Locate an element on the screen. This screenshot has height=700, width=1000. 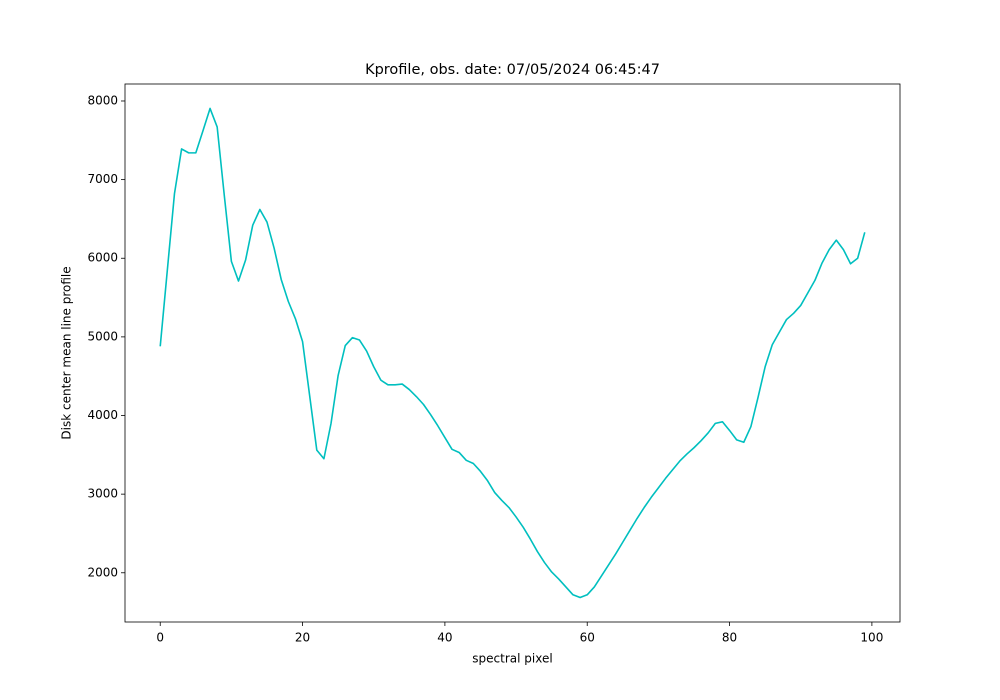
x-tick-label: 60 is located at coordinates (587, 638).